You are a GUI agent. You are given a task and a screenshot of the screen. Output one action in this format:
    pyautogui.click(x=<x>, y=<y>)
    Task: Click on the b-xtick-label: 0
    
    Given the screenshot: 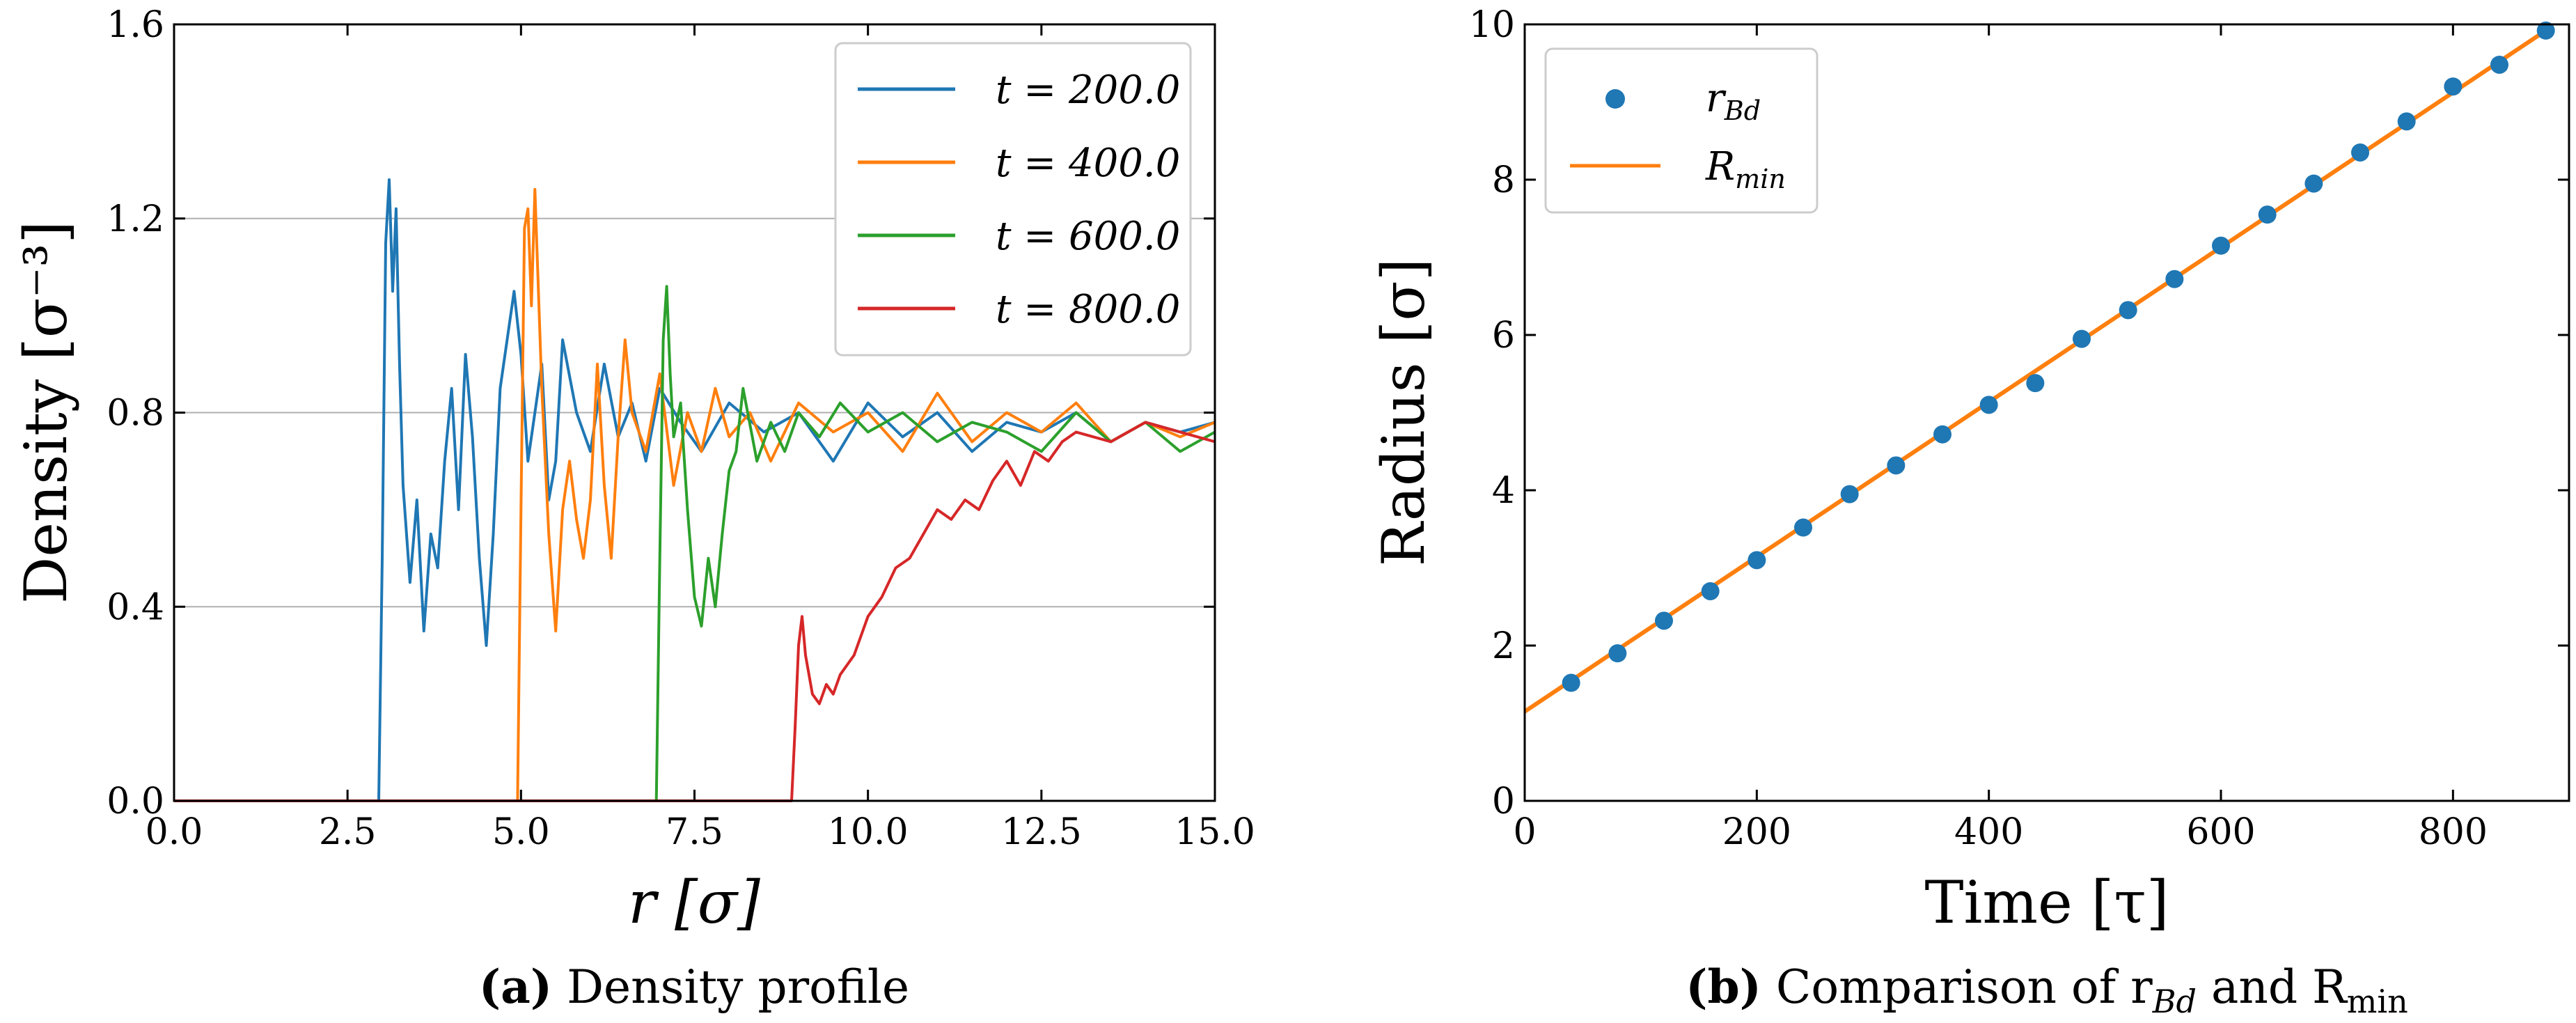 What is the action you would take?
    pyautogui.click(x=1524, y=832)
    